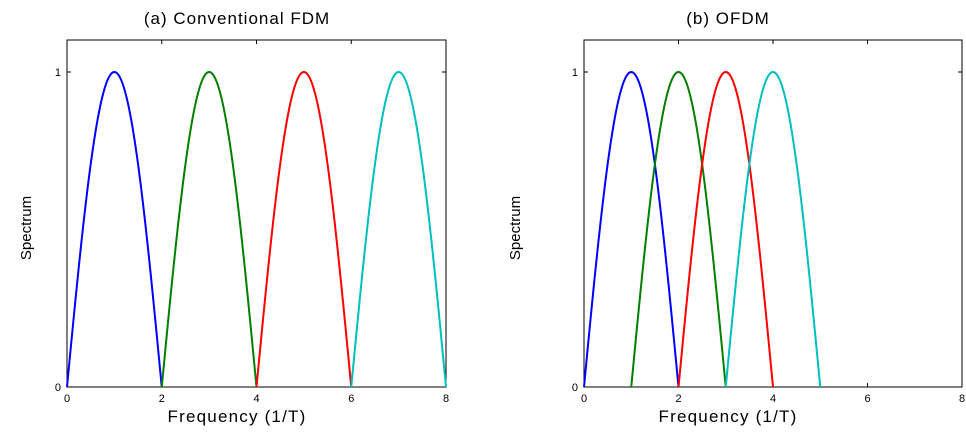 This screenshot has height=435, width=966. What do you see at coordinates (728, 18) in the screenshot?
I see `chart-title: (b) OFDM` at bounding box center [728, 18].